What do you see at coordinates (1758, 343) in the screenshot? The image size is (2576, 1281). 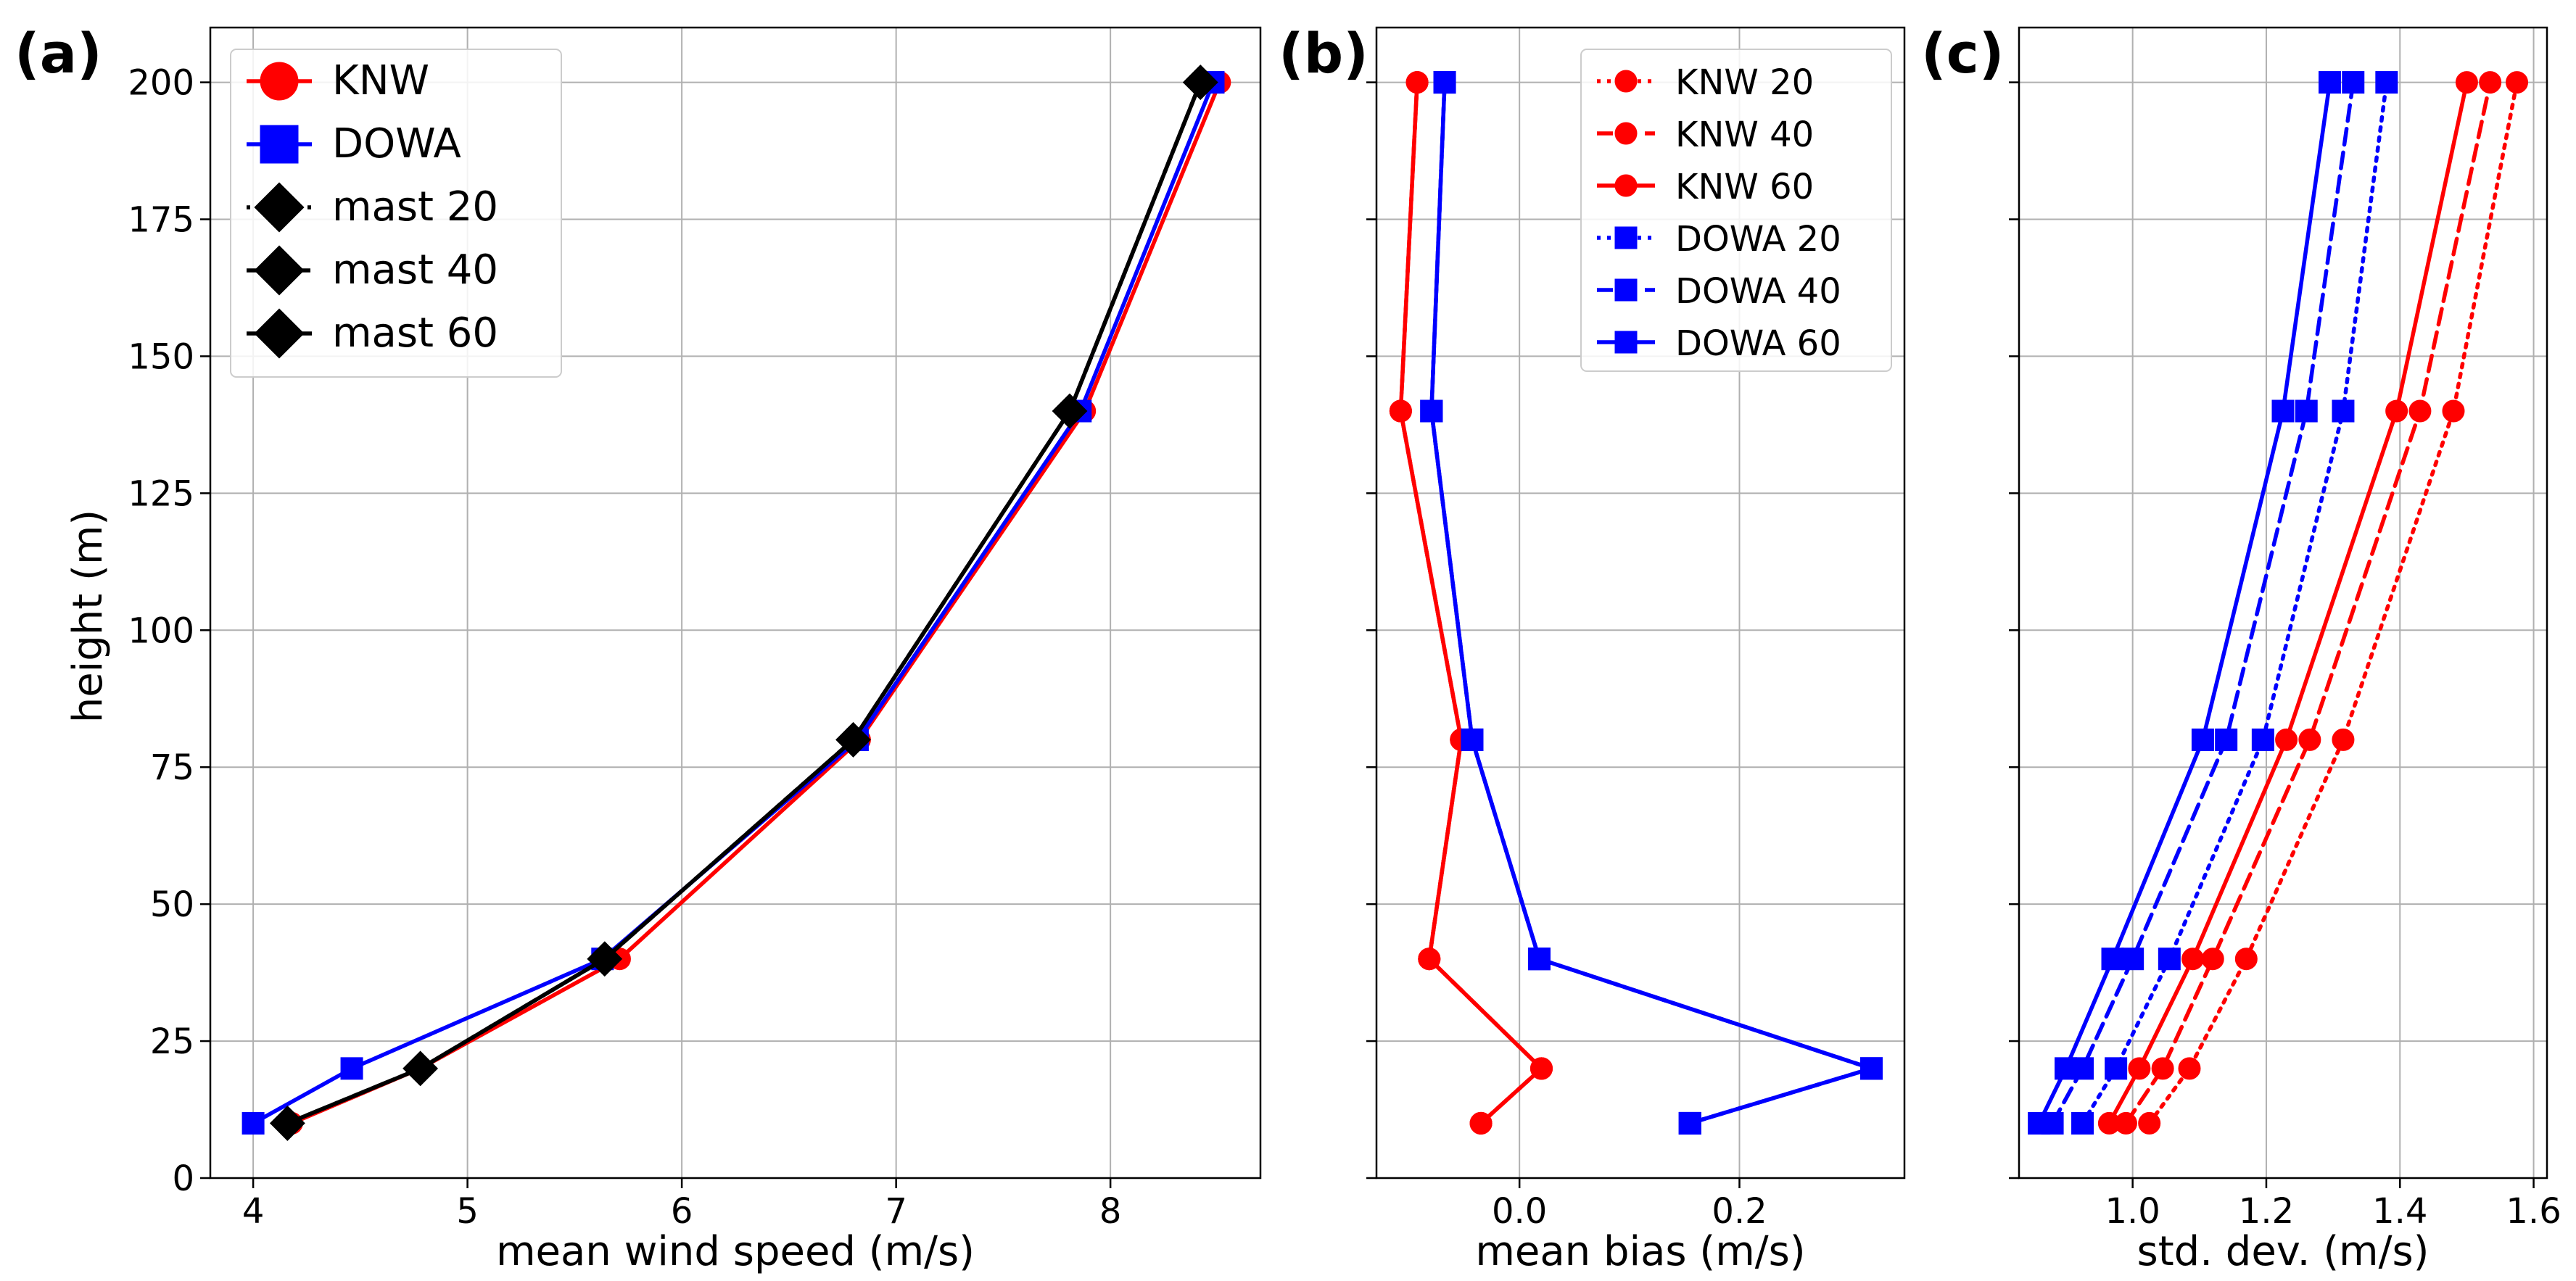 I see `legend-label: DOWA 60` at bounding box center [1758, 343].